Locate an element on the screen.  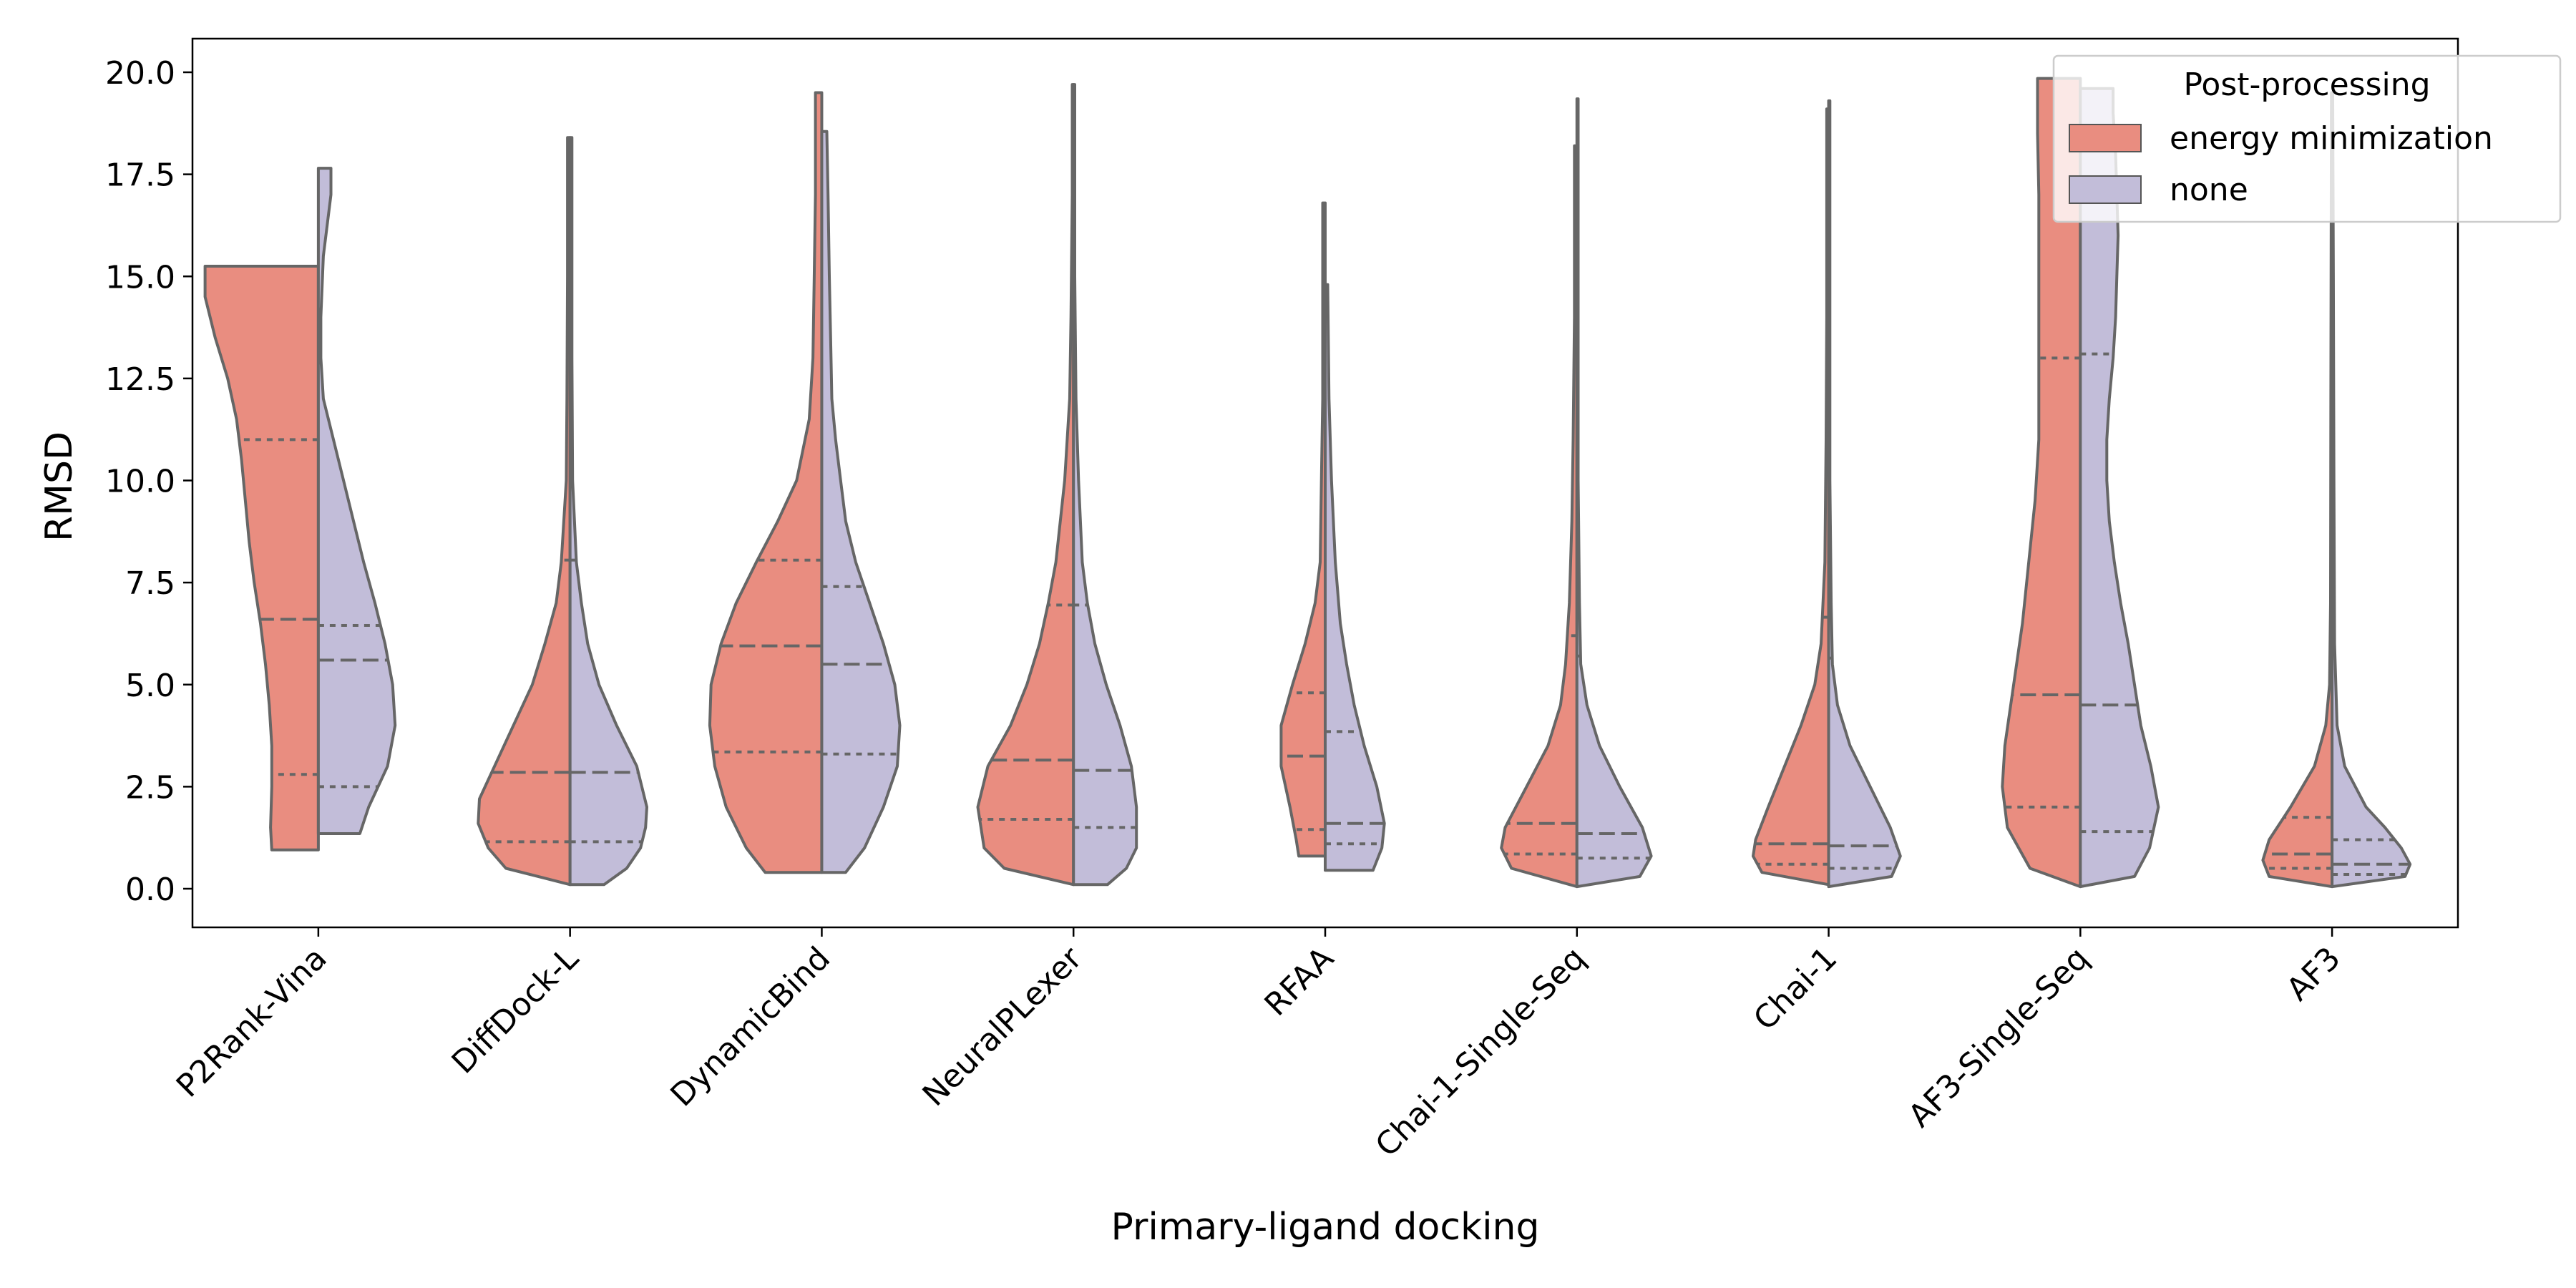
violin-energy-minimization-chai-1-single-seq is located at coordinates (1539, 516).